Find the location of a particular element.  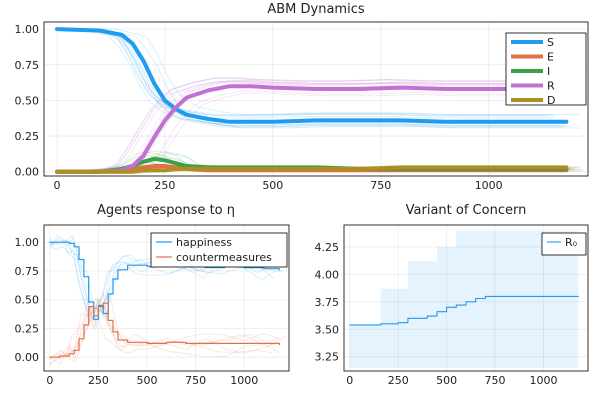

chart-title: Variant of Concern is located at coordinates (466, 210).